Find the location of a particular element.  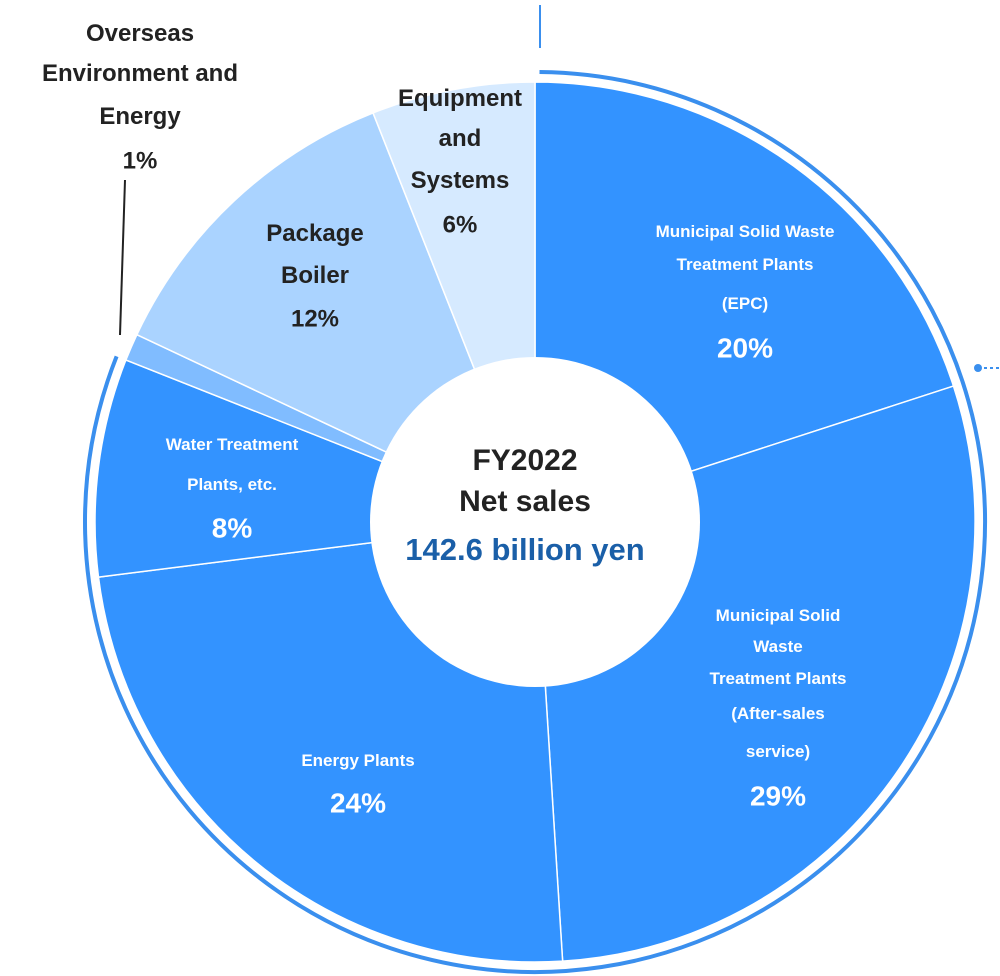

center-hole is located at coordinates (535, 522).